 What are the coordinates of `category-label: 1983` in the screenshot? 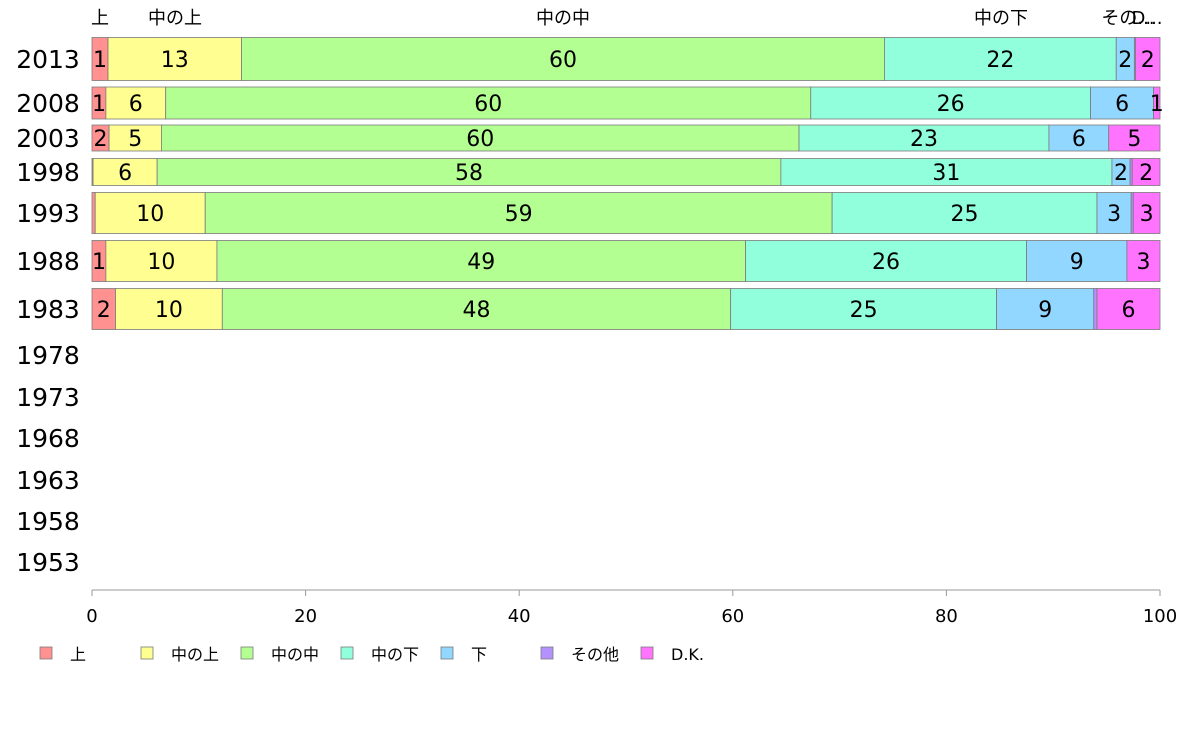 It's located at (48, 309).